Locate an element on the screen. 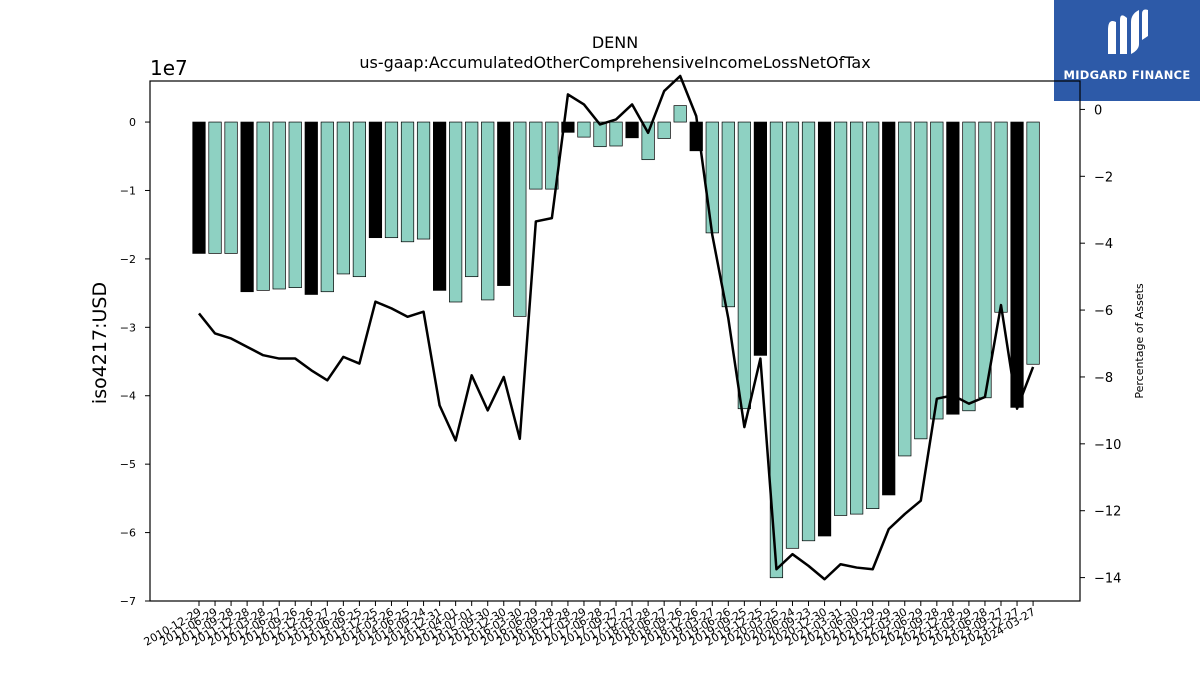 Image resolution: width=1200 pixels, height=675 pixels. y2-tick-label: −12 is located at coordinates (1107, 512).